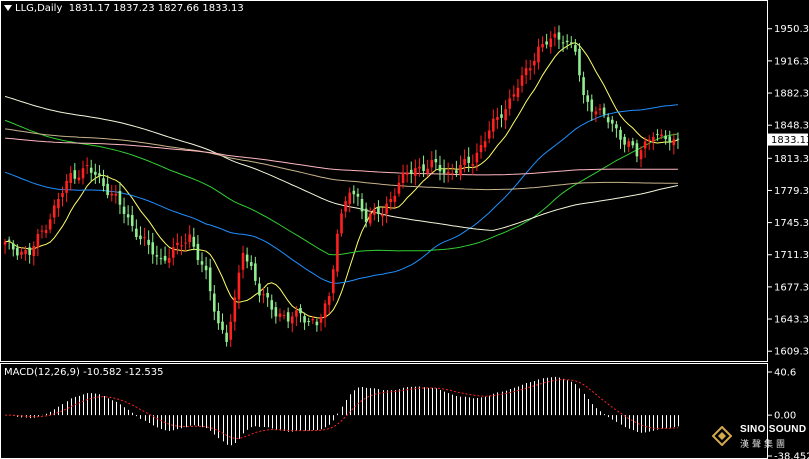 The image size is (809, 459). Describe the element at coordinates (8, 8) in the screenshot. I see `collapse-triangle-icon` at that location.